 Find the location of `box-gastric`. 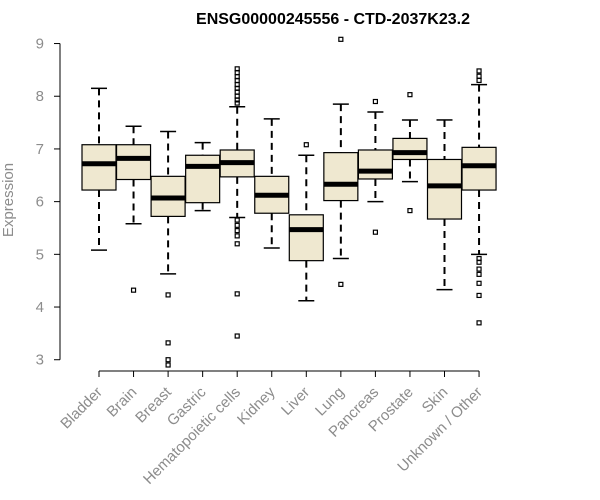

box-gastric is located at coordinates (203, 176).